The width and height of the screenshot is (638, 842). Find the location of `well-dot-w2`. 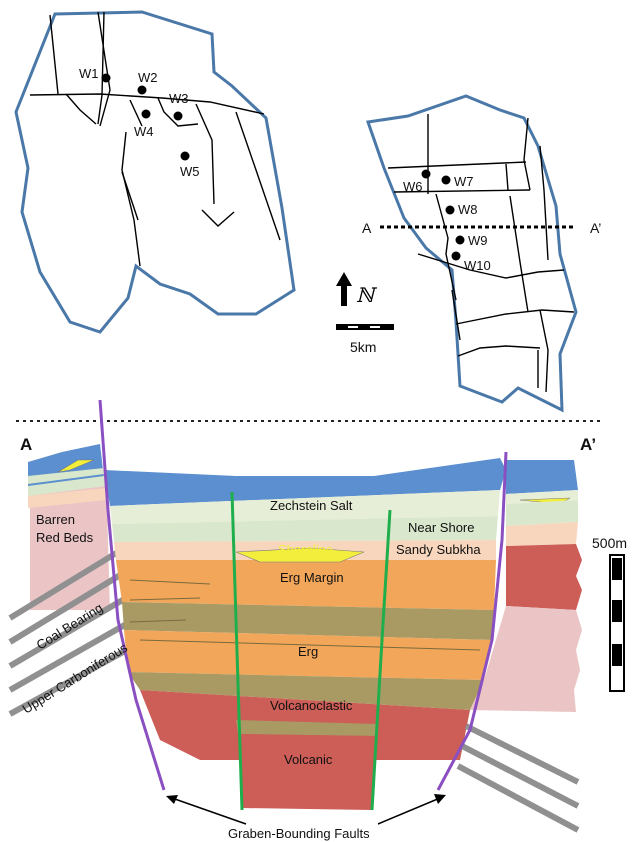

well-dot-w2 is located at coordinates (142, 90).